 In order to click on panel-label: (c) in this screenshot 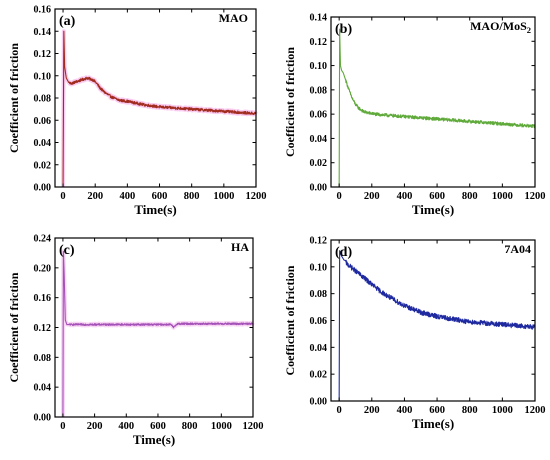, I will do `click(67, 250)`.